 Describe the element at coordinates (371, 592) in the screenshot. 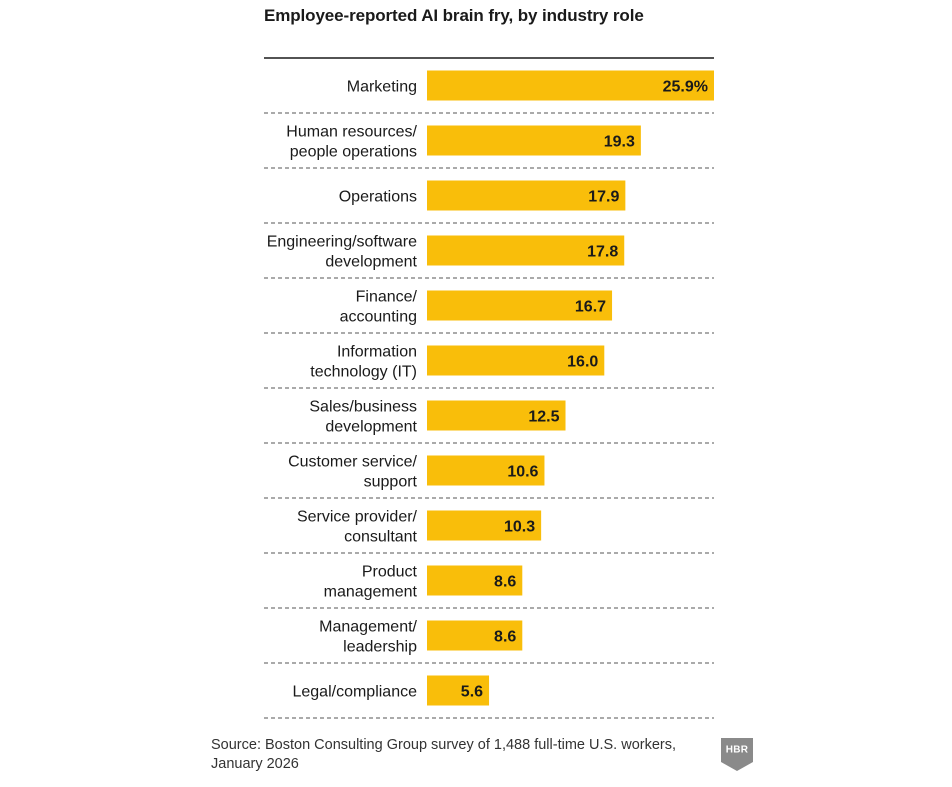

I see `category-label: management` at that location.